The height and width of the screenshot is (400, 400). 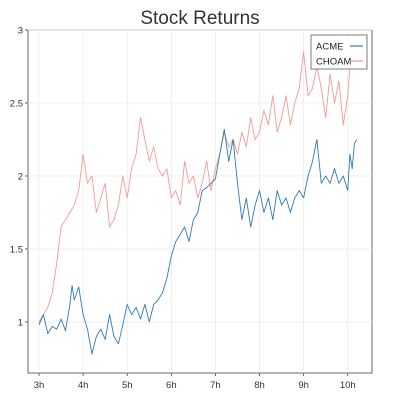 I want to click on y-tick-label-0: 1, so click(x=20, y=322).